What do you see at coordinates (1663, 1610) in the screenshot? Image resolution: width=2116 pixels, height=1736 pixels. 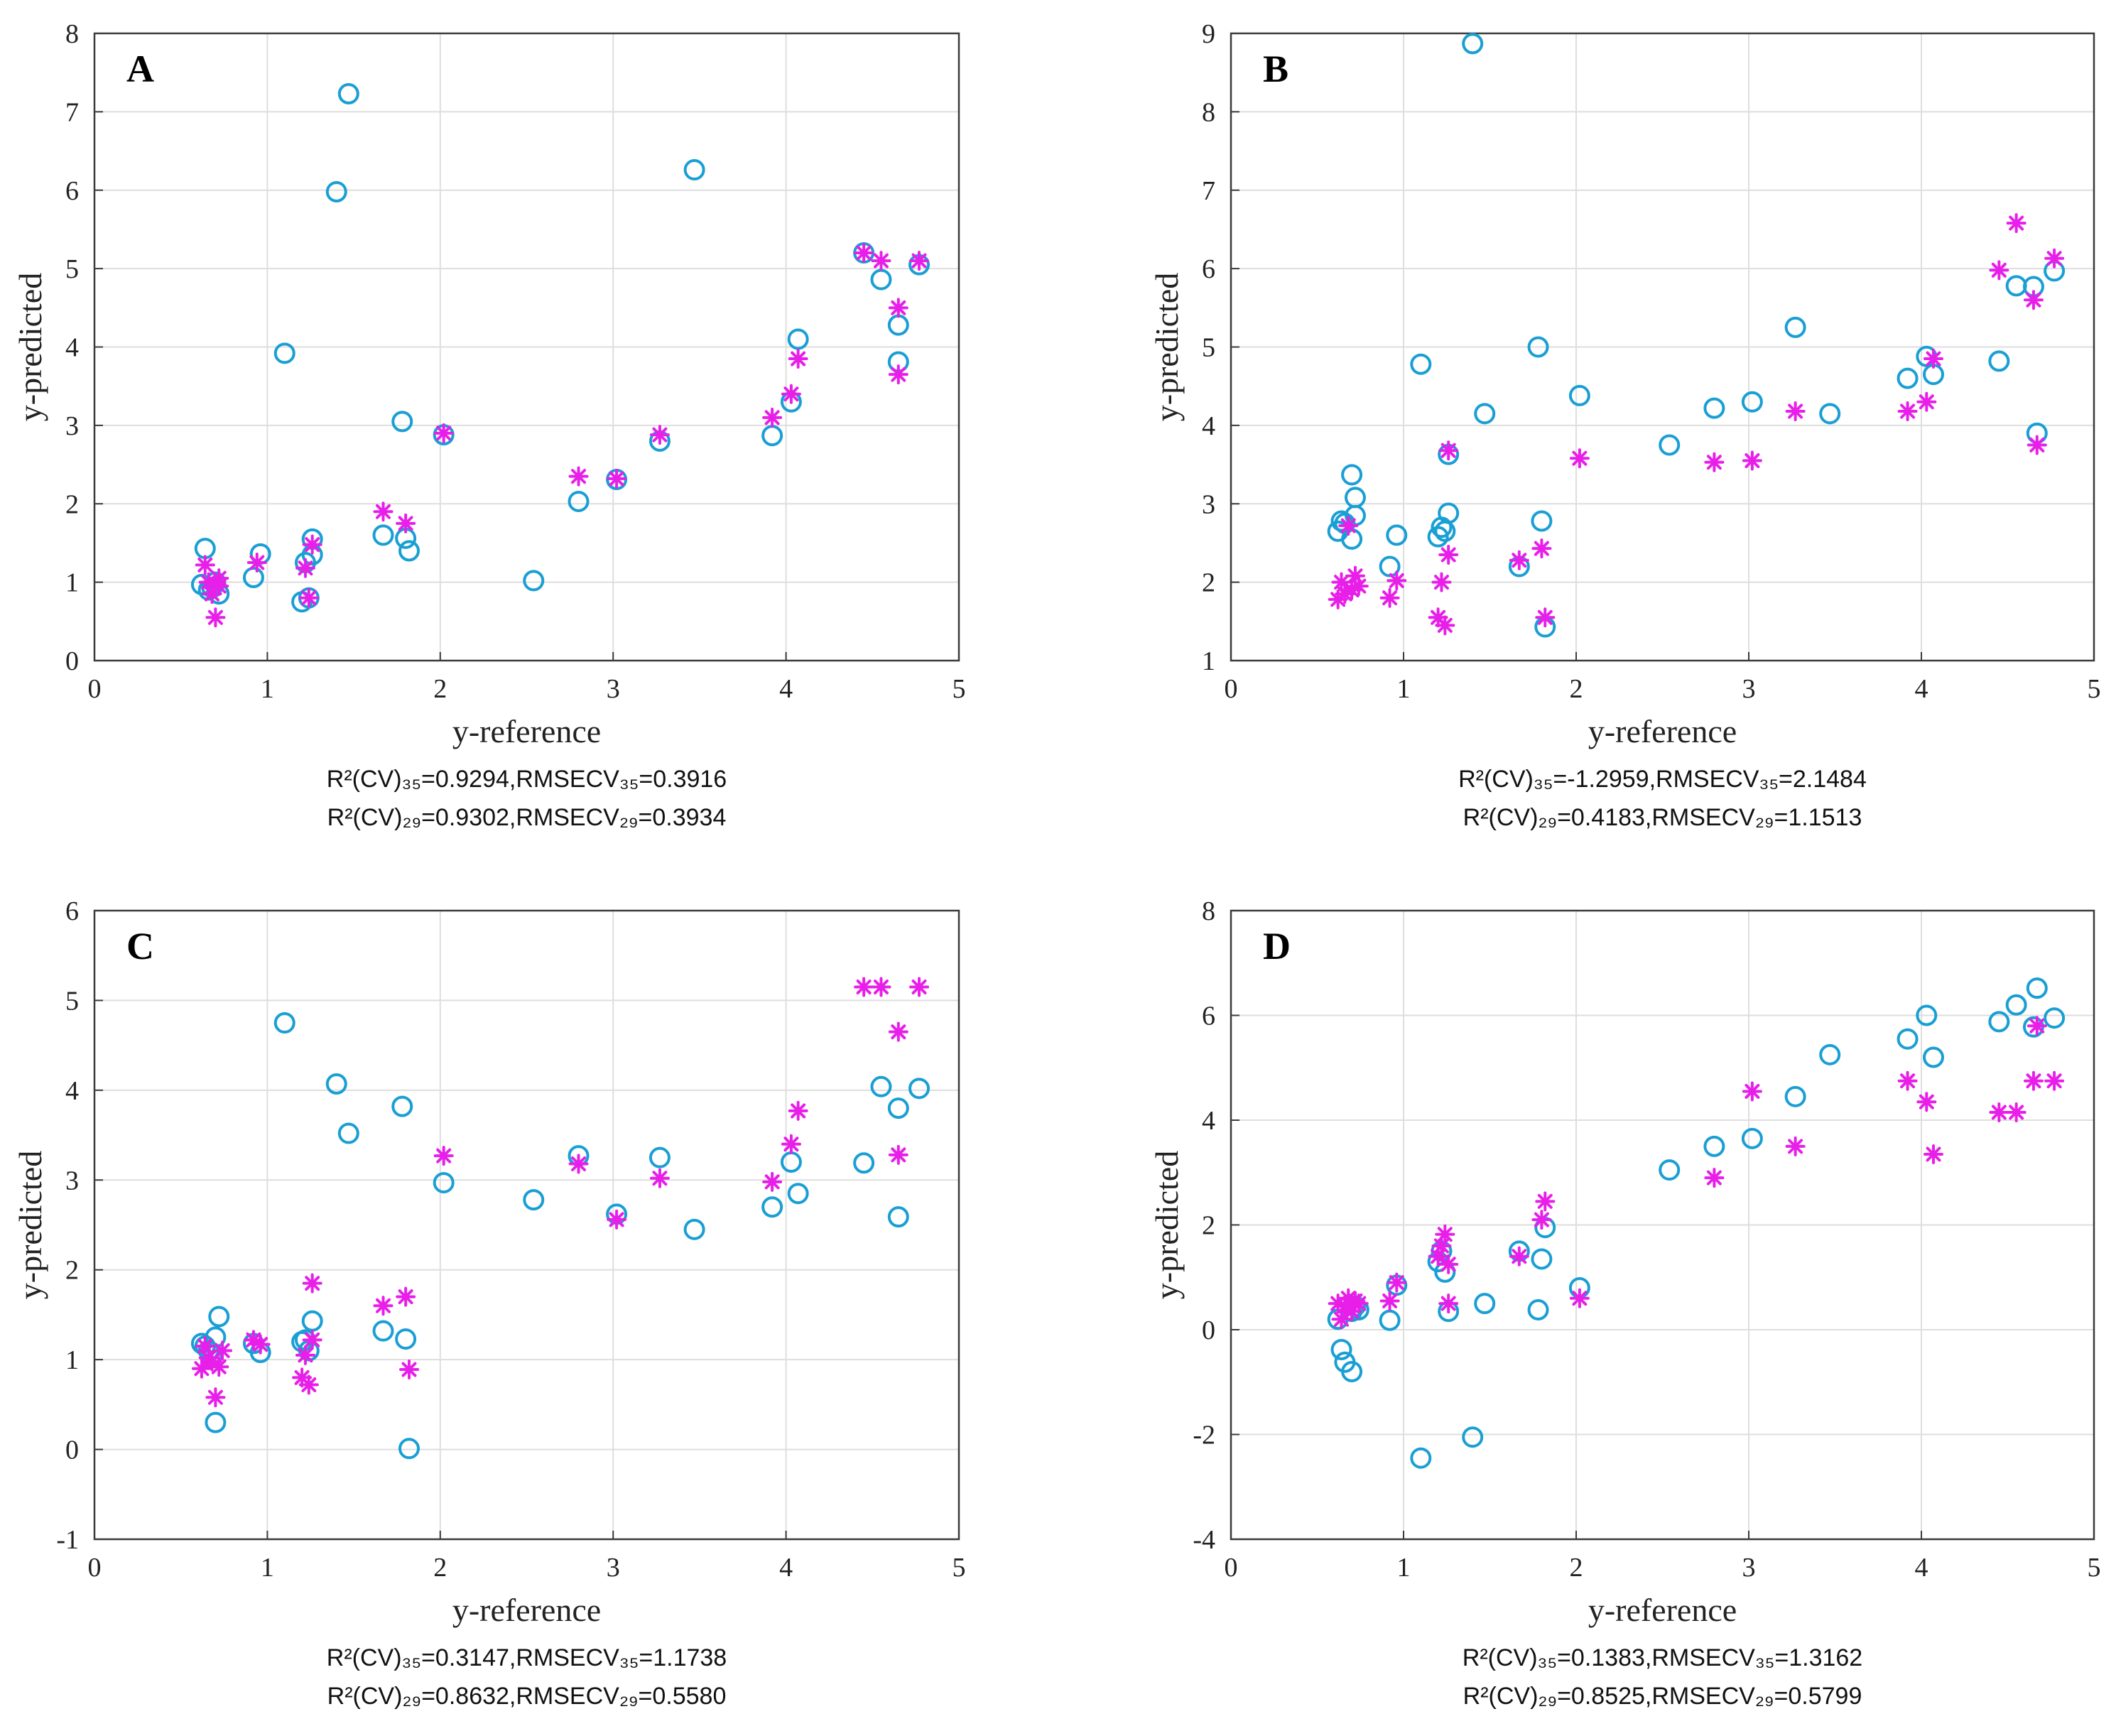 I see `x-axis-label: y-reference` at bounding box center [1663, 1610].